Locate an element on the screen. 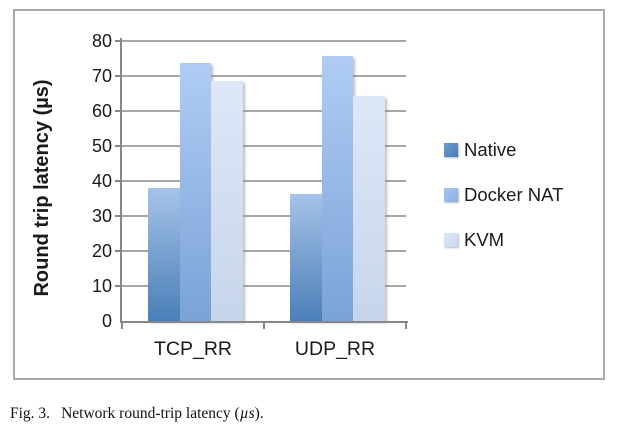 Image resolution: width=625 pixels, height=443 pixels. y-axis-line is located at coordinates (120, 181).